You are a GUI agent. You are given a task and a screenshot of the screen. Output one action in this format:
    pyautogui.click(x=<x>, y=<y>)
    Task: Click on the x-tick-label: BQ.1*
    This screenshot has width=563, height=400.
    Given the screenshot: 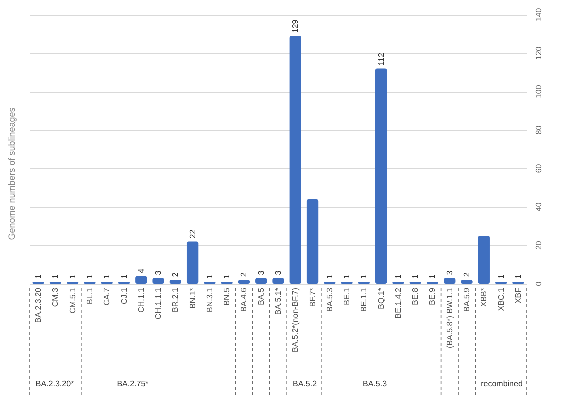 What is the action you would take?
    pyautogui.click(x=381, y=299)
    